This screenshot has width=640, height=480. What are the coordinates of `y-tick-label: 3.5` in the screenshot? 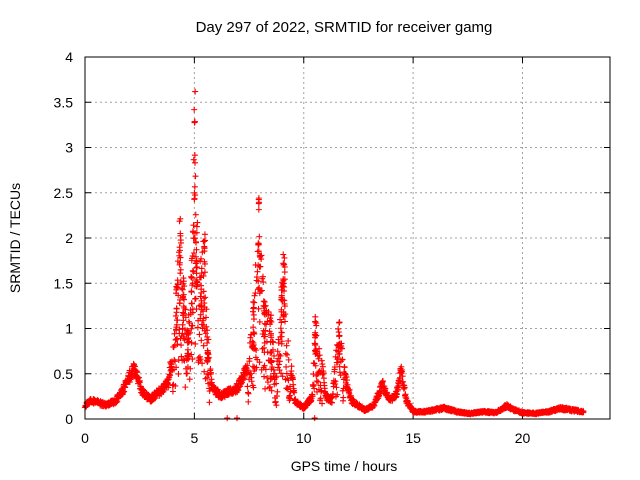 It's located at (64, 102).